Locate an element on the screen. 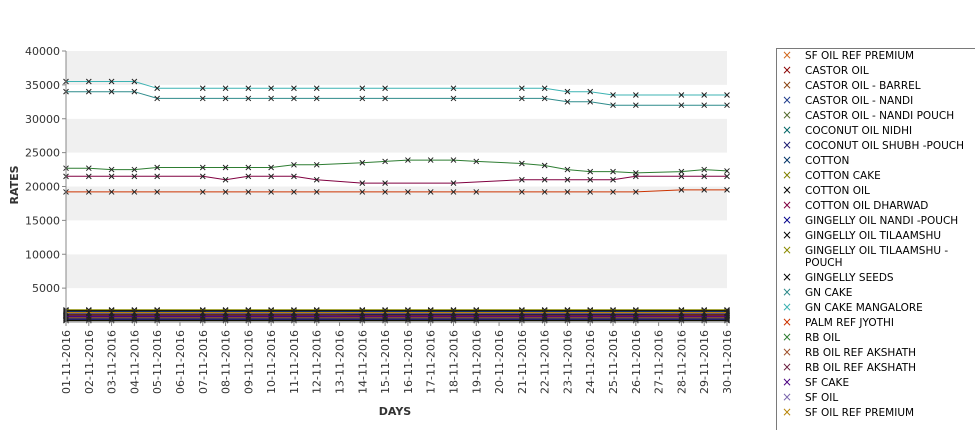 Image resolution: width=975 pixels, height=430 pixels. legend-label: CASTOR OIL - BARREL is located at coordinates (863, 86).